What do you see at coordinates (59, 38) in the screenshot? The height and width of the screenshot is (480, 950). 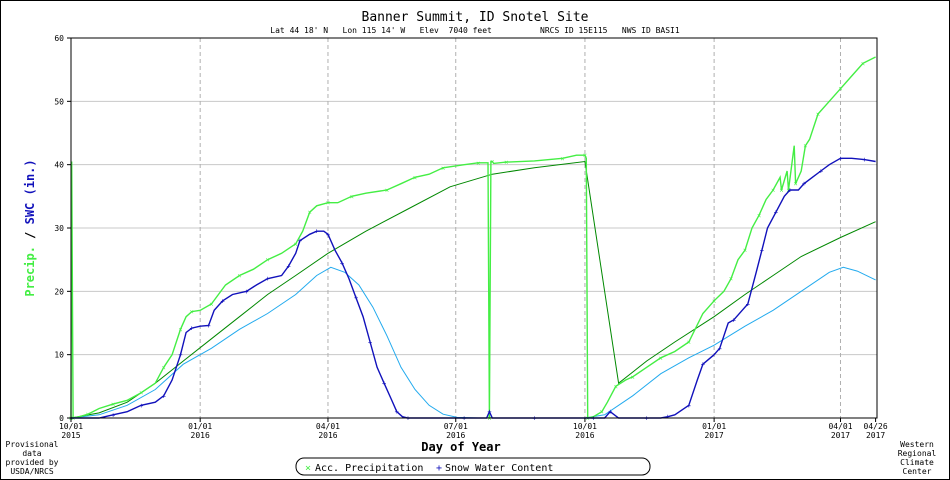 I see `y-tick-label: 60` at bounding box center [59, 38].